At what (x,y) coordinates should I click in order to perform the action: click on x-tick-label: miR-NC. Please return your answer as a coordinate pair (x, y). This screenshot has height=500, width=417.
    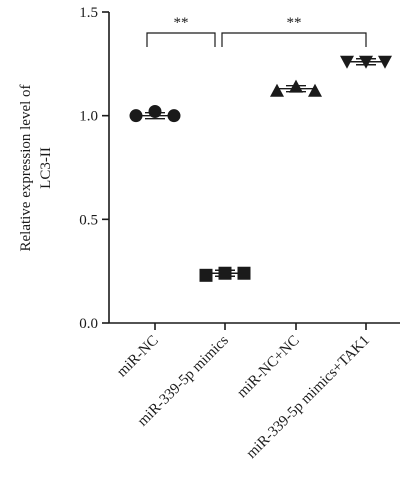
    Looking at the image, I should click on (138, 357).